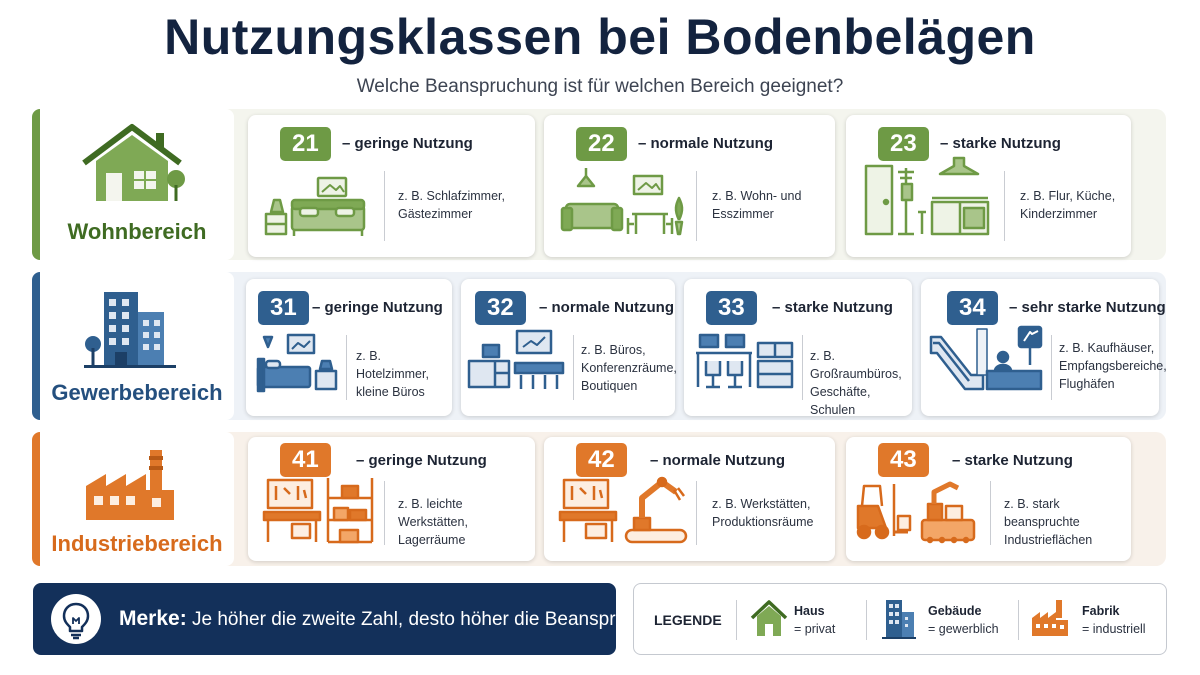 The image size is (1200, 675). What do you see at coordinates (688, 620) in the screenshot?
I see `legend-title: LEGENDE` at bounding box center [688, 620].